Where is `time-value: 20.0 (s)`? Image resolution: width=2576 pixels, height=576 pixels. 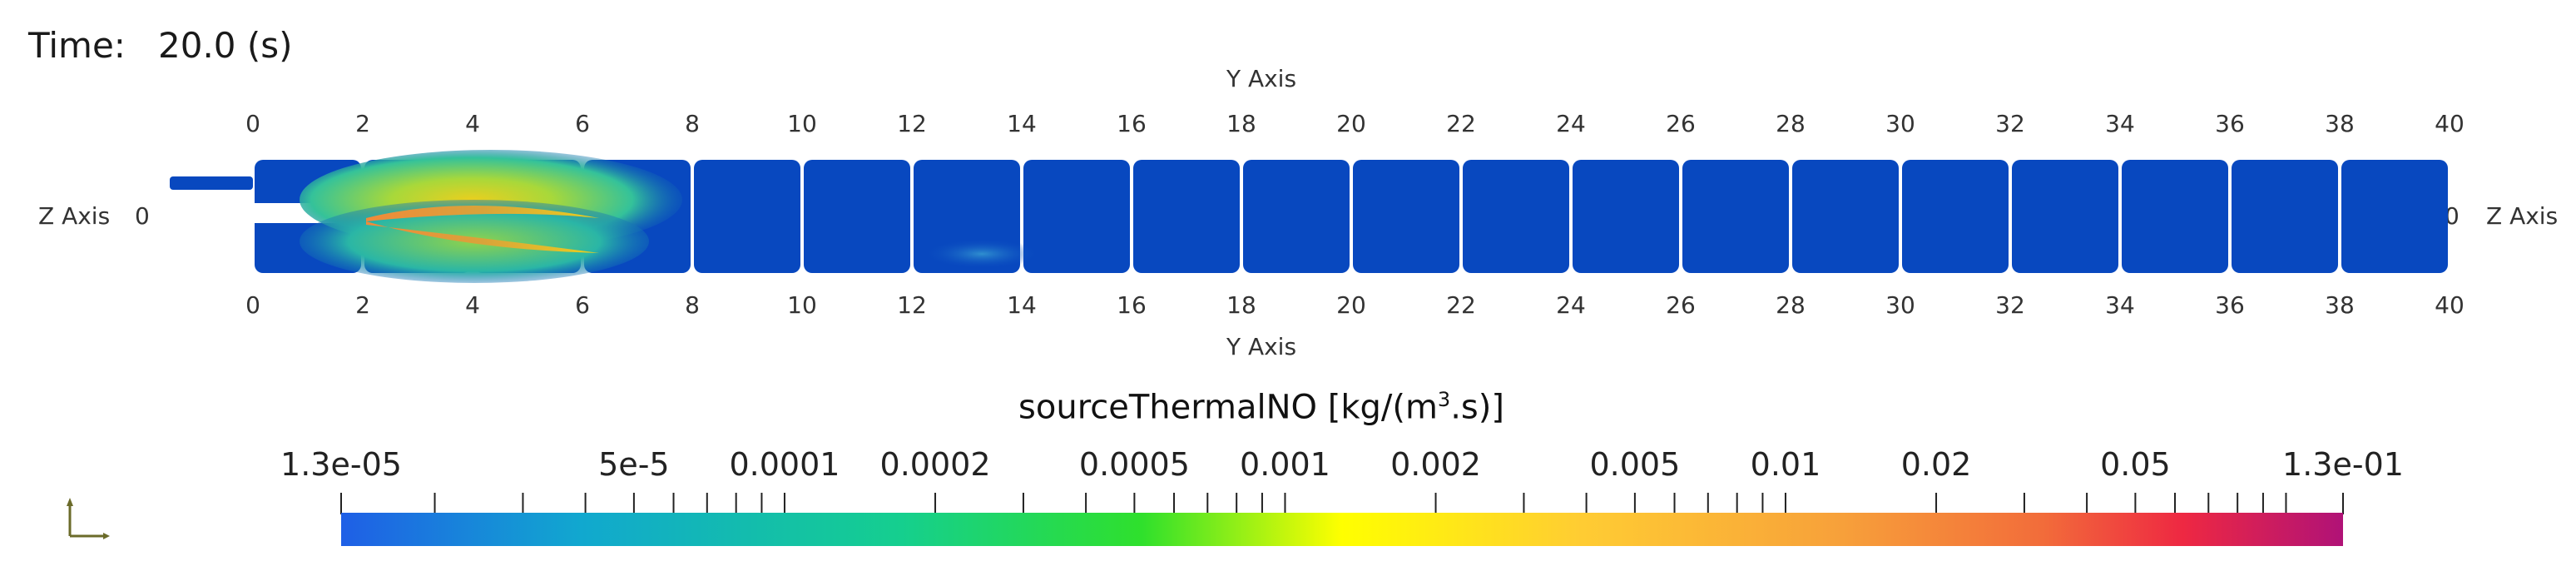 time-value: 20.0 (s) is located at coordinates (226, 45).